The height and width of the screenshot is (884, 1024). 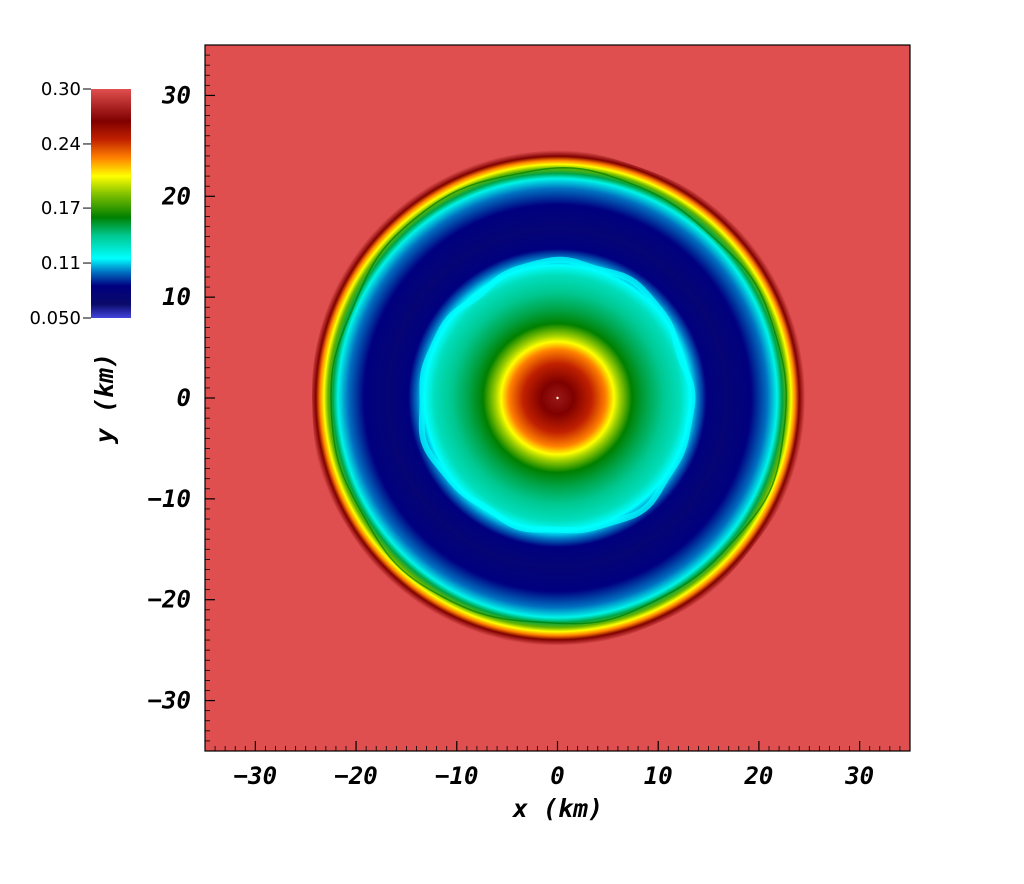 What do you see at coordinates (61, 208) in the screenshot?
I see `colorbar-tick-label: 0.17` at bounding box center [61, 208].